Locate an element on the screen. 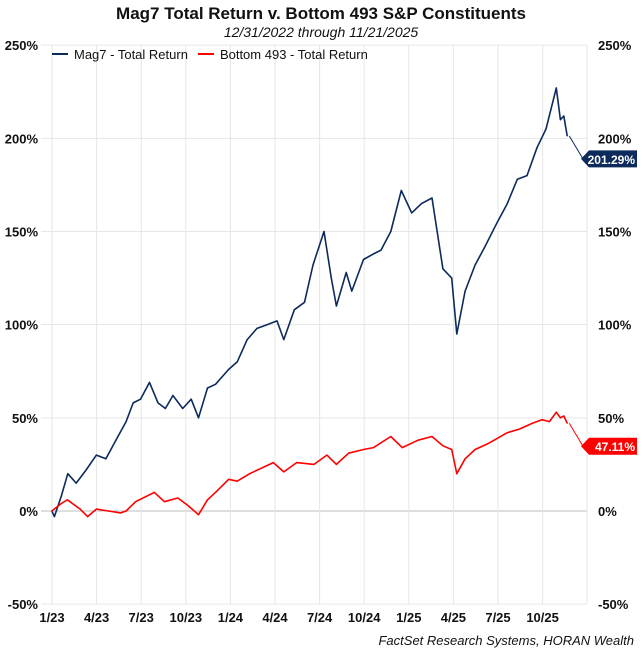  y-tick-label-right: 50% is located at coordinates (611, 418).